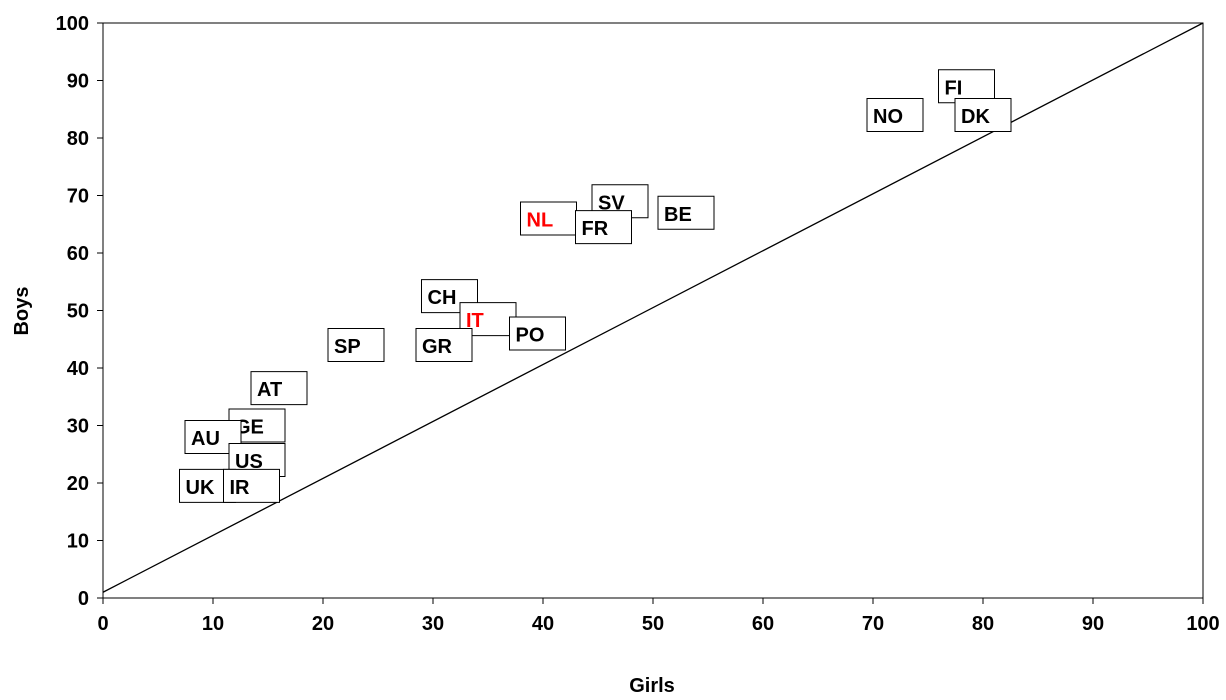 The height and width of the screenshot is (700, 1226). What do you see at coordinates (530, 336) in the screenshot?
I see `point-label: PO` at bounding box center [530, 336].